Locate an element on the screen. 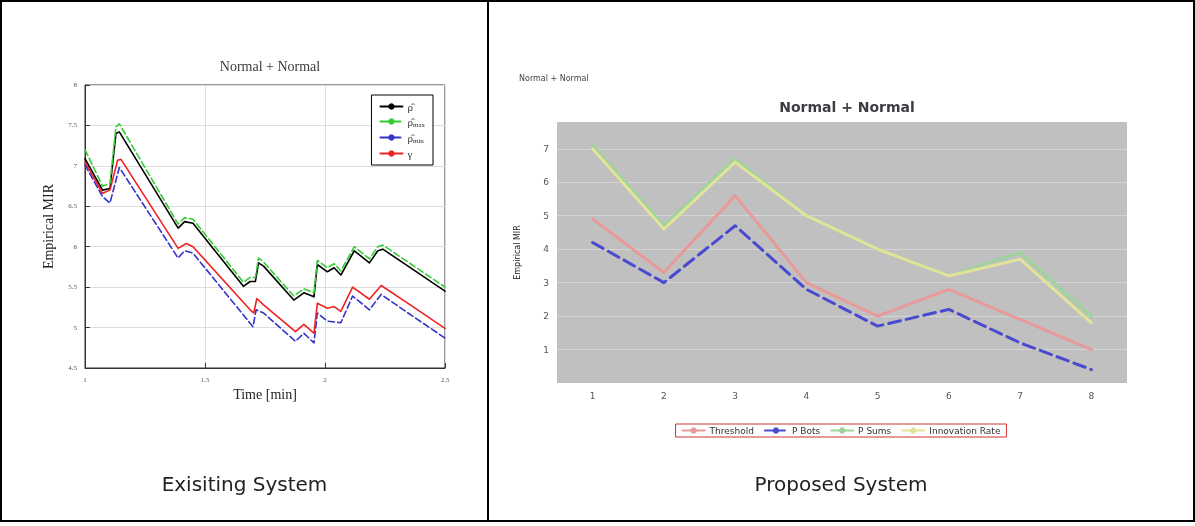 The width and height of the screenshot is (1195, 526). x-tick-label: 5 is located at coordinates (877, 395).